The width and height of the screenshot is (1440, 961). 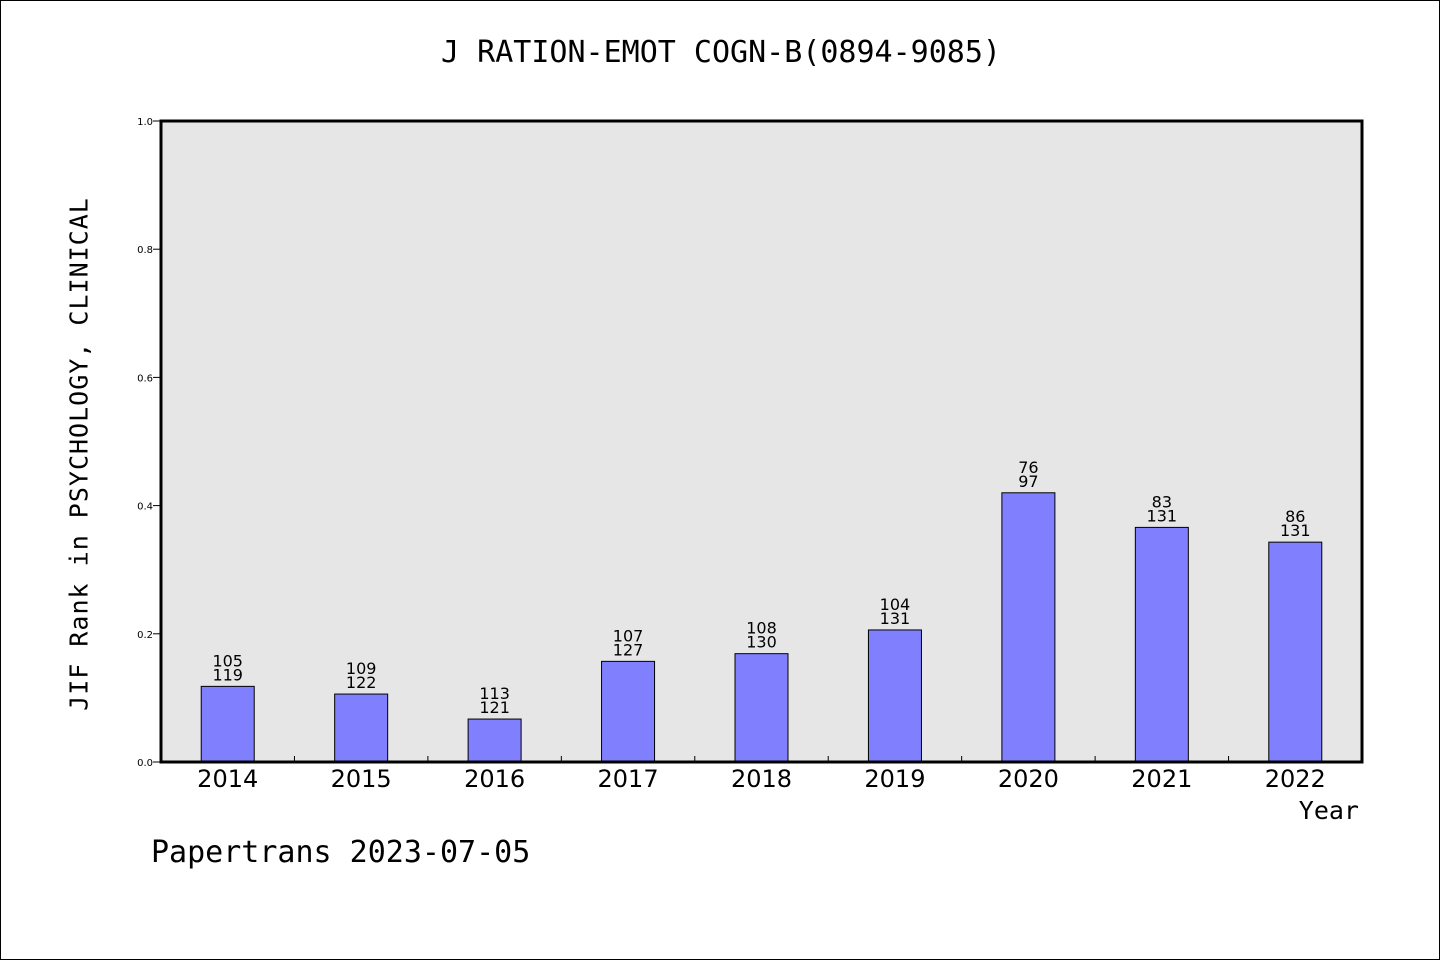 I want to click on bar-label-rank: 109, so click(x=361, y=668).